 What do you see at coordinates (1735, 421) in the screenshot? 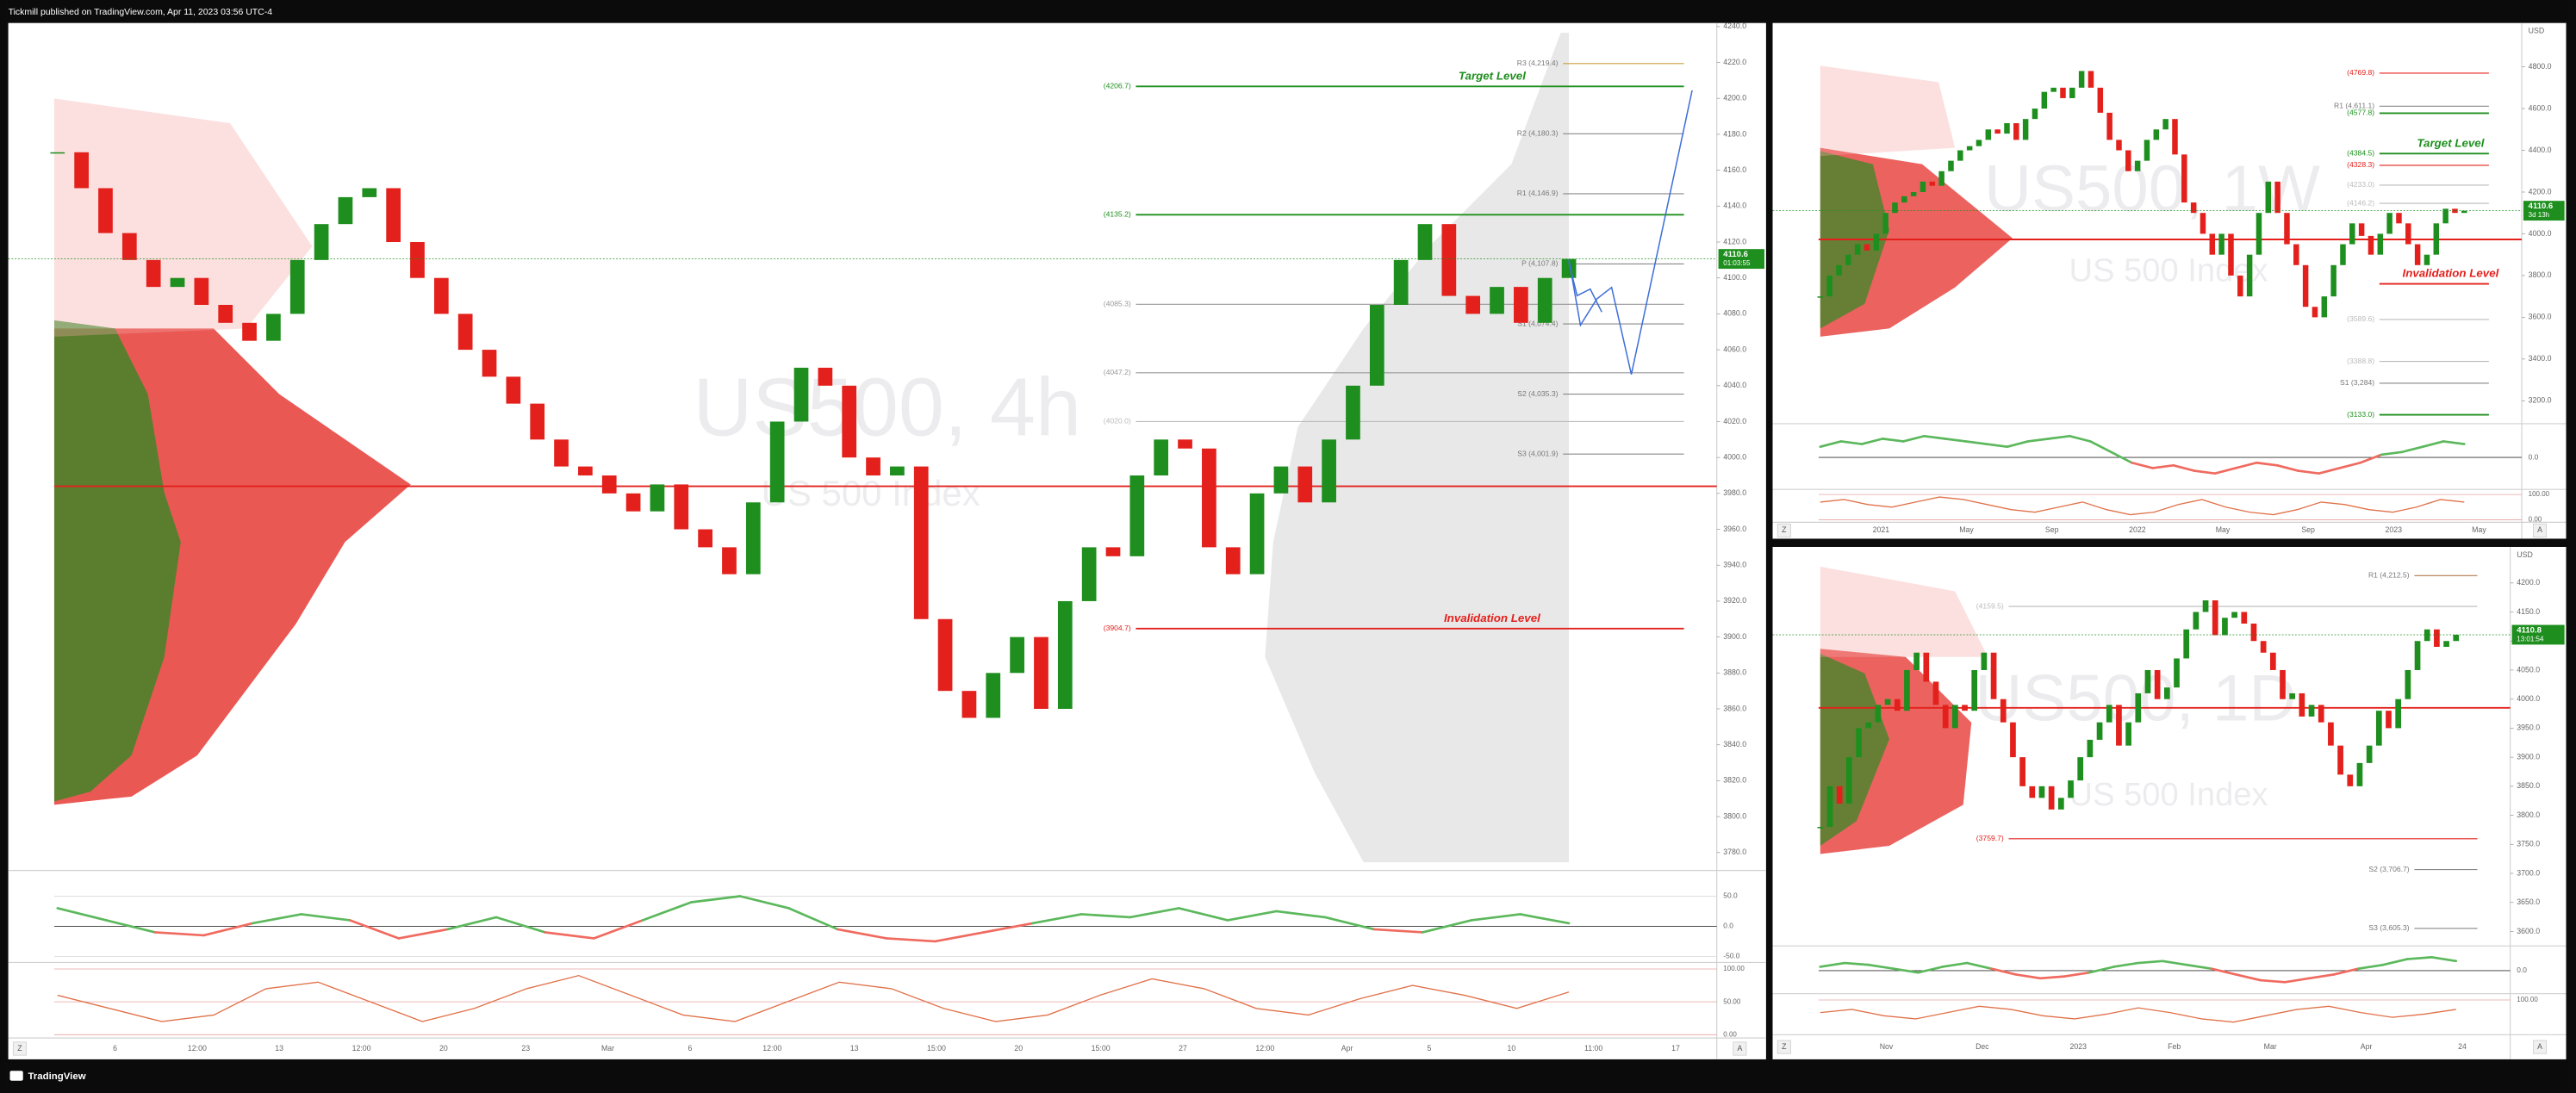
I see `y-tick-label: 4020.0` at bounding box center [1735, 421].